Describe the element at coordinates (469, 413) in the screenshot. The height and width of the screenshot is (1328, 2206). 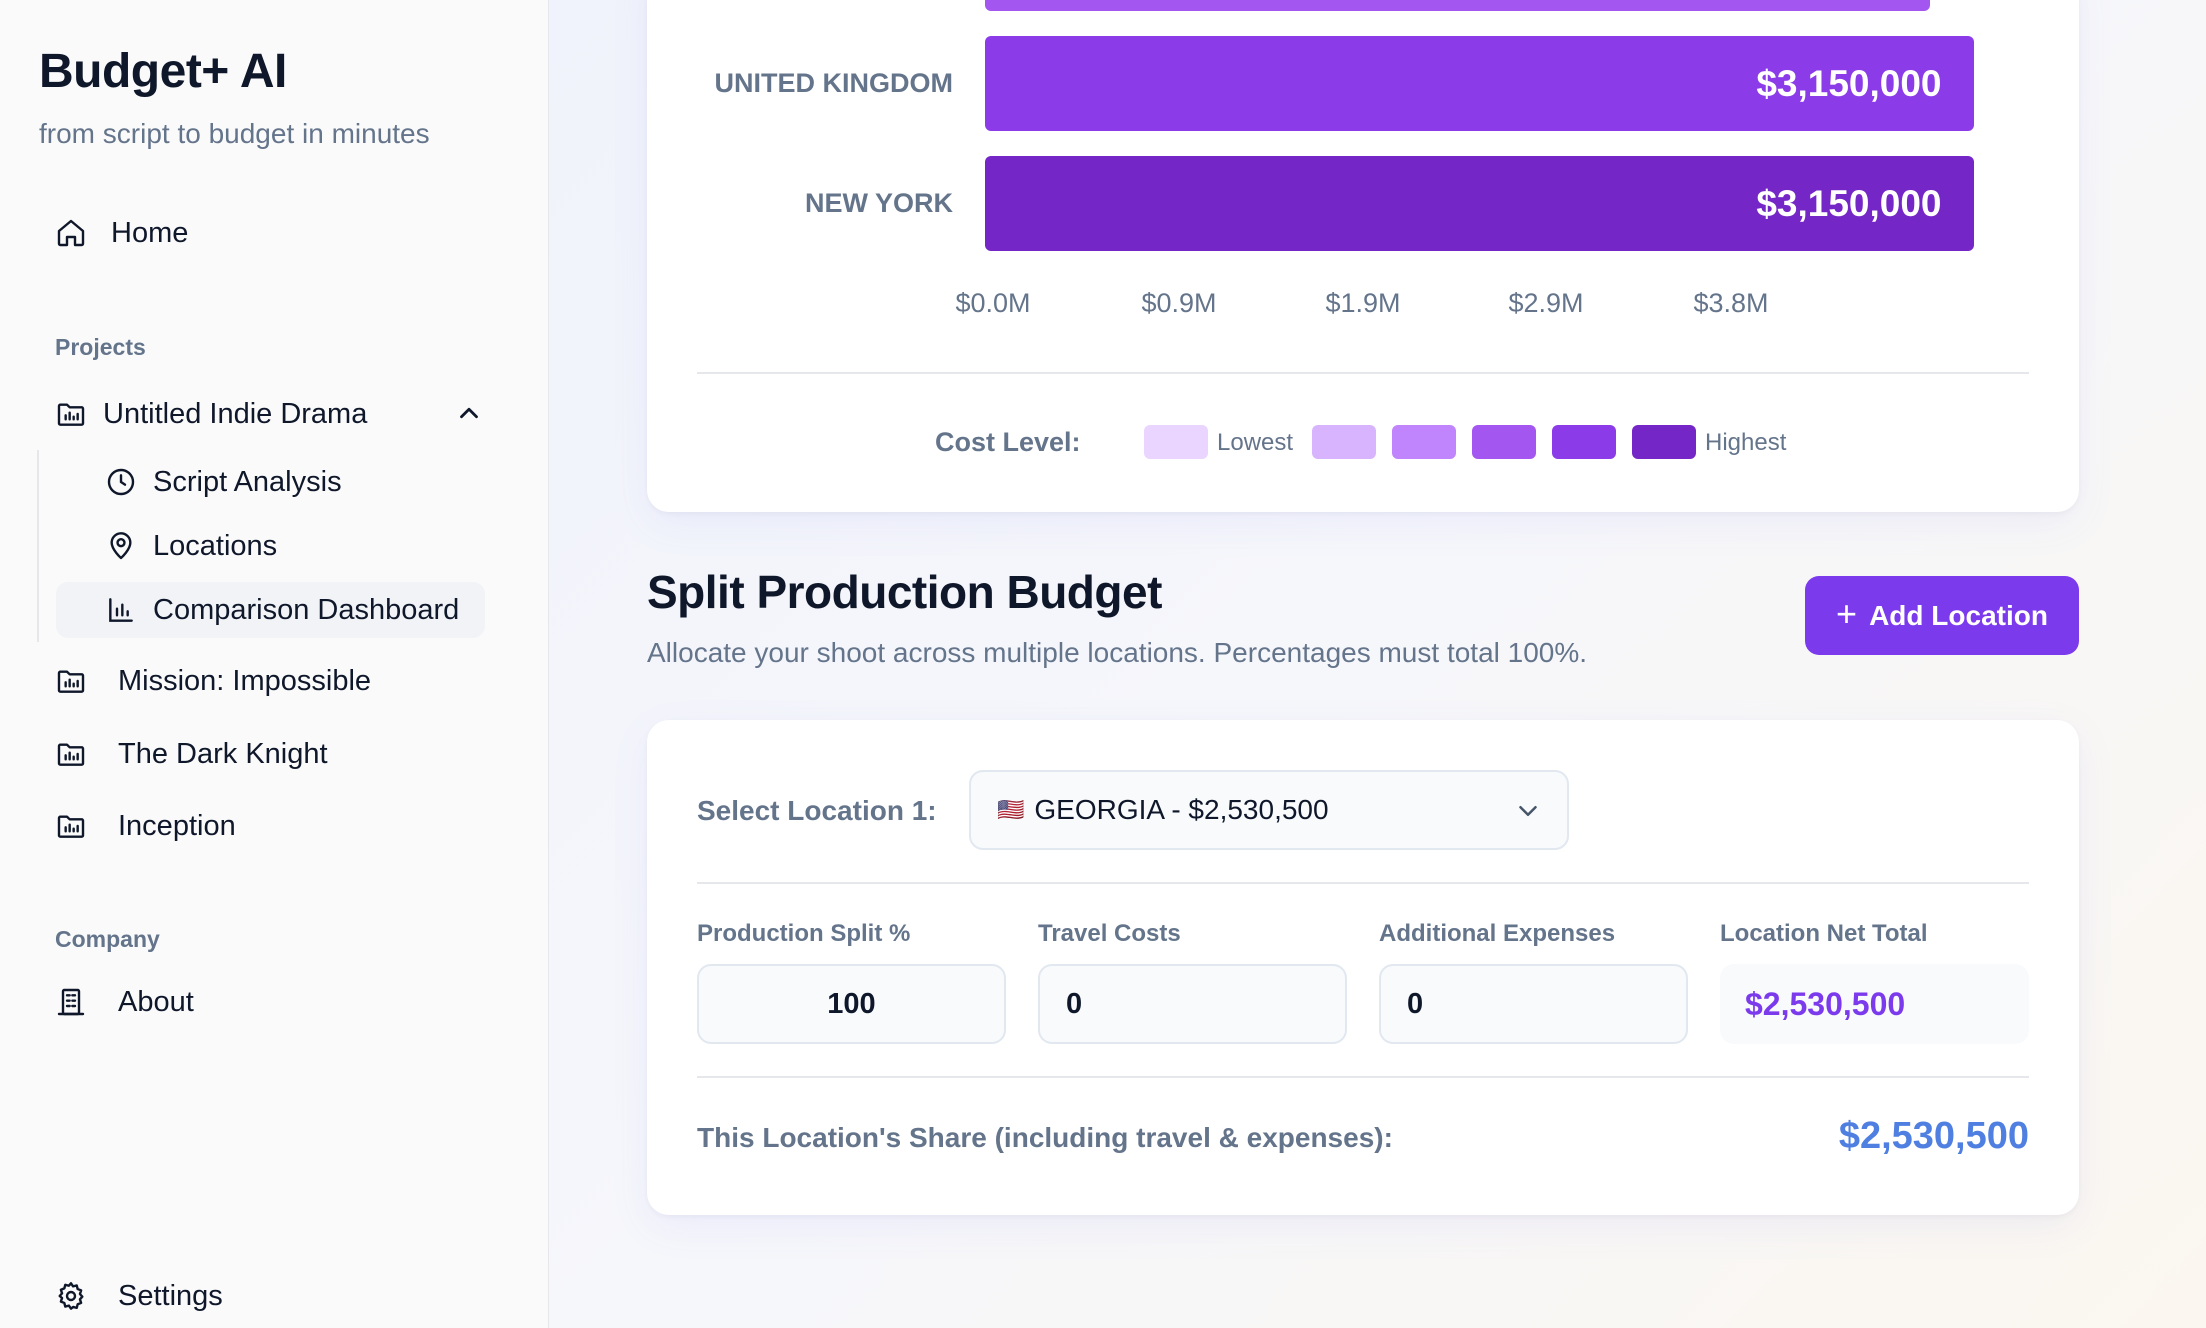
I see `chevron-up-icon` at that location.